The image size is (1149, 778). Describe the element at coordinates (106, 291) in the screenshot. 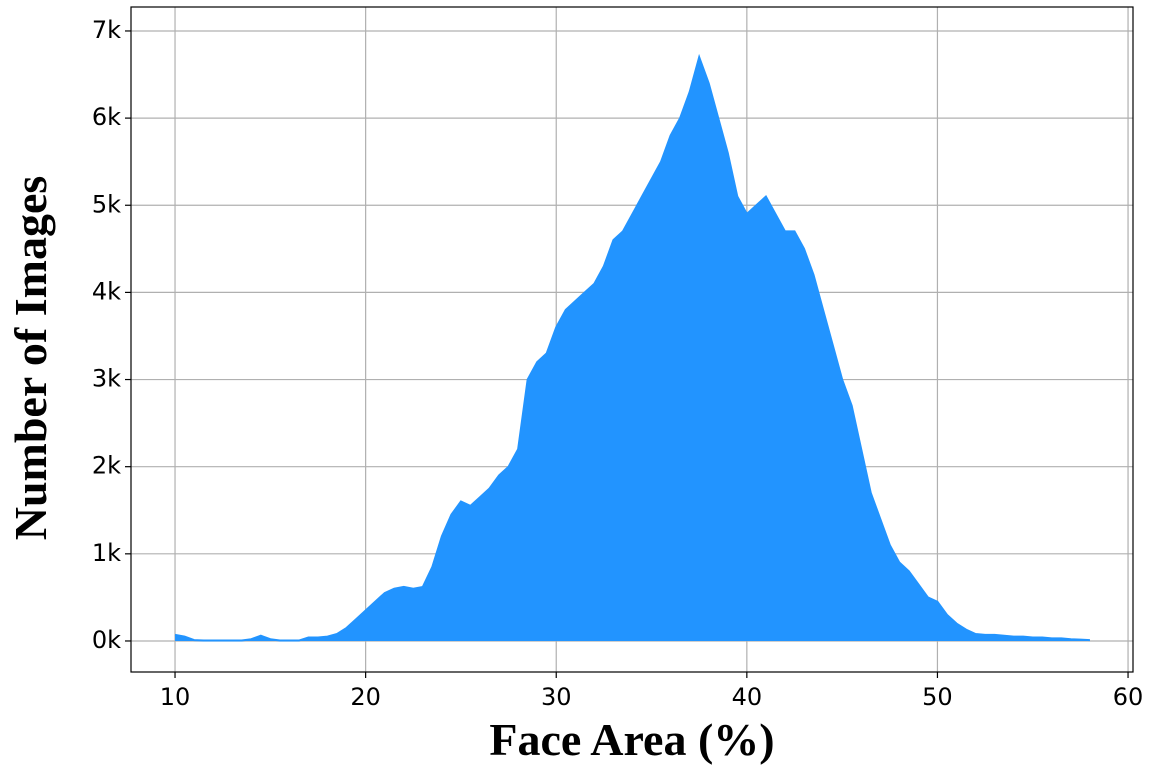

I see `y-tick-label: 4k` at that location.